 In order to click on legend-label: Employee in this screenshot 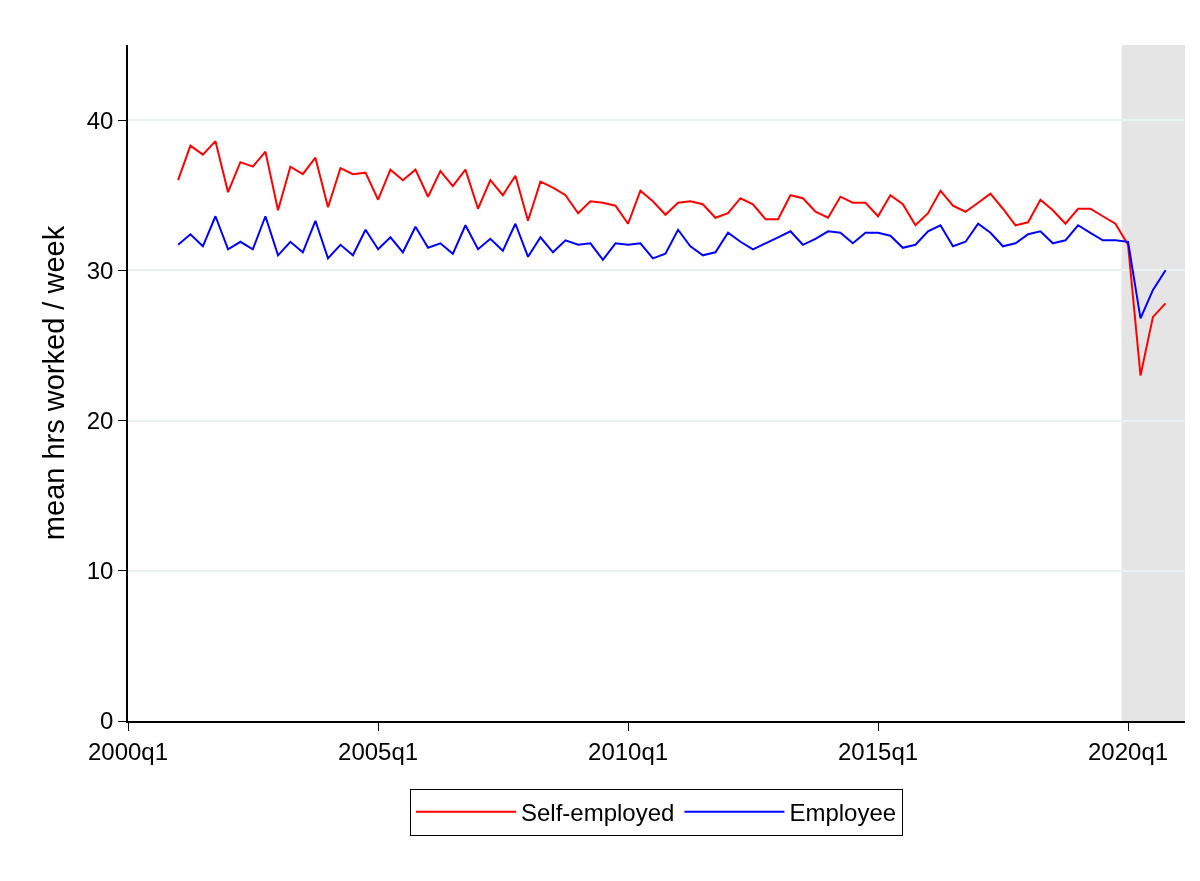, I will do `click(843, 813)`.